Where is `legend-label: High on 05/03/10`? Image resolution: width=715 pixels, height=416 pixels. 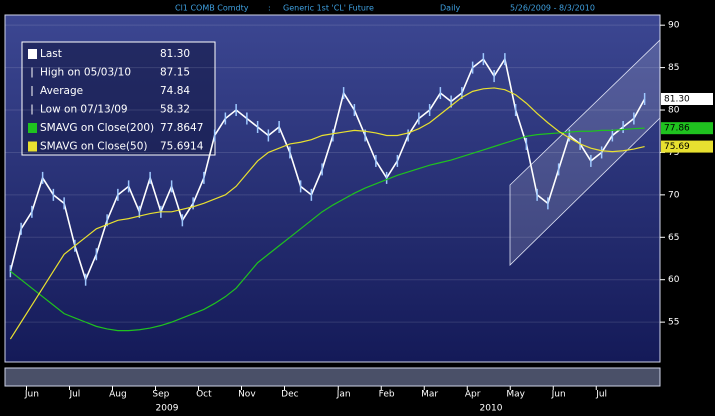 legend-label: High on 05/03/10 is located at coordinates (85, 73).